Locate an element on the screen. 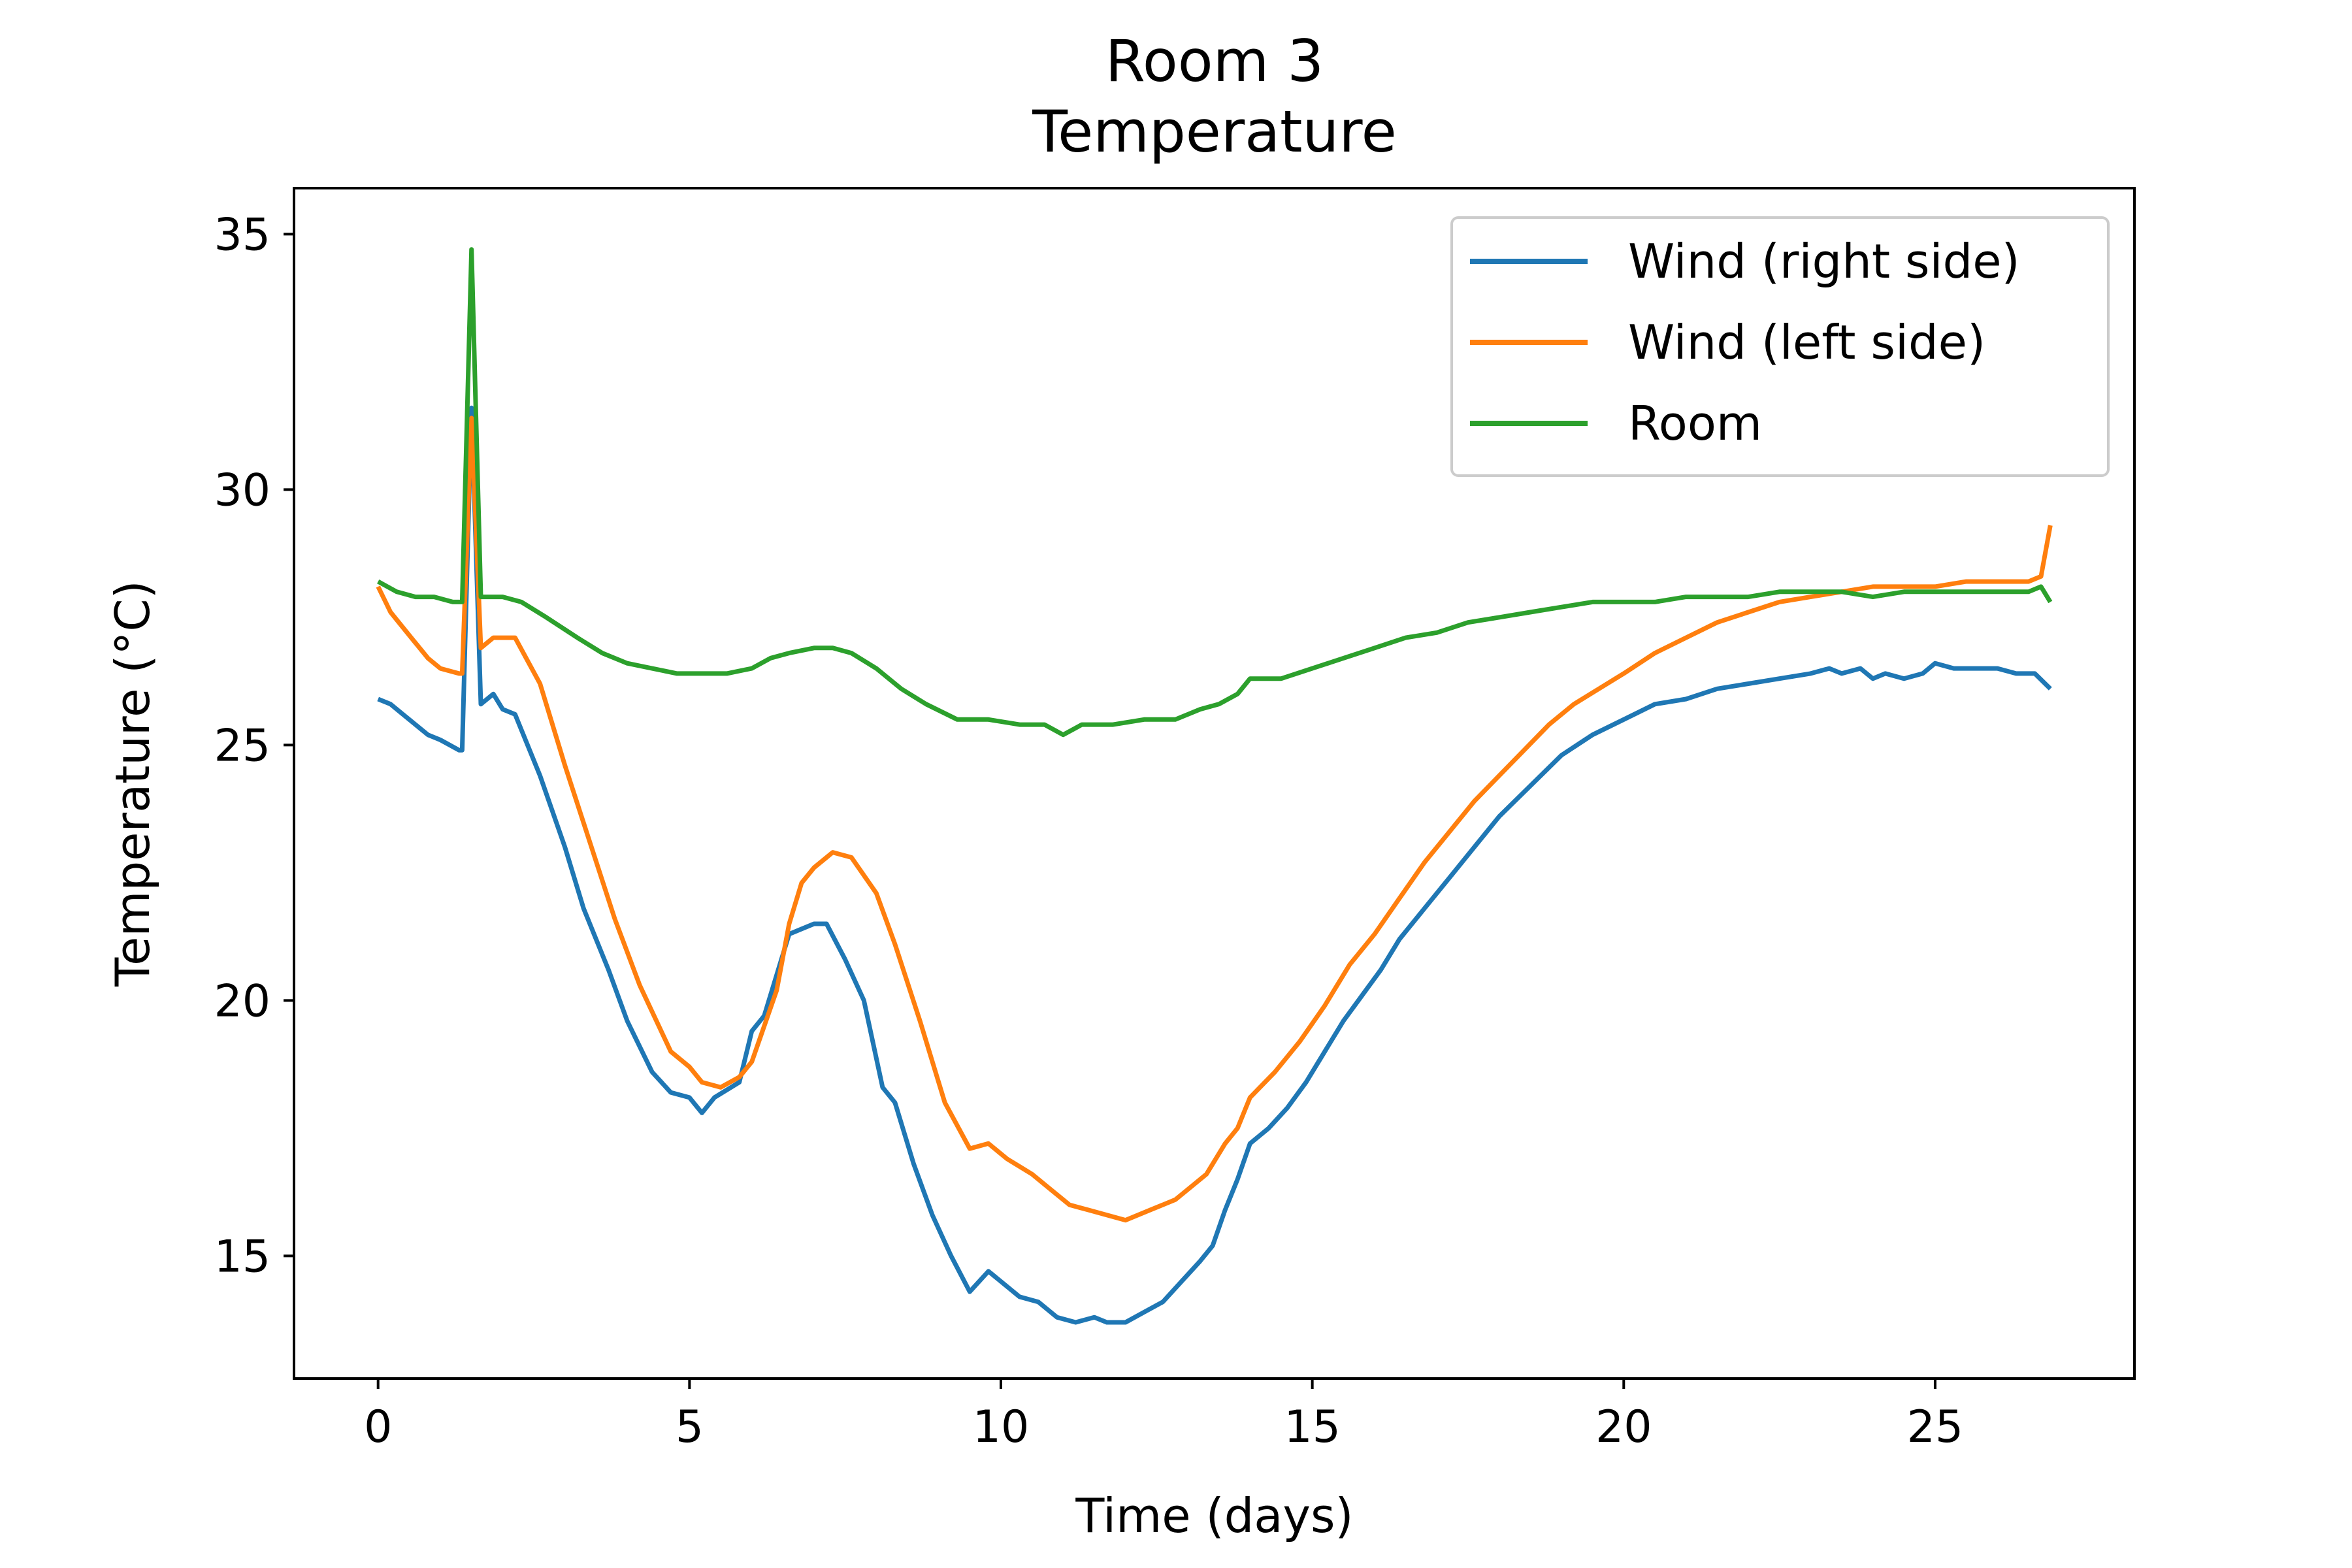 This screenshot has width=2352, height=1568. y-tick-label: 35 is located at coordinates (242, 235).